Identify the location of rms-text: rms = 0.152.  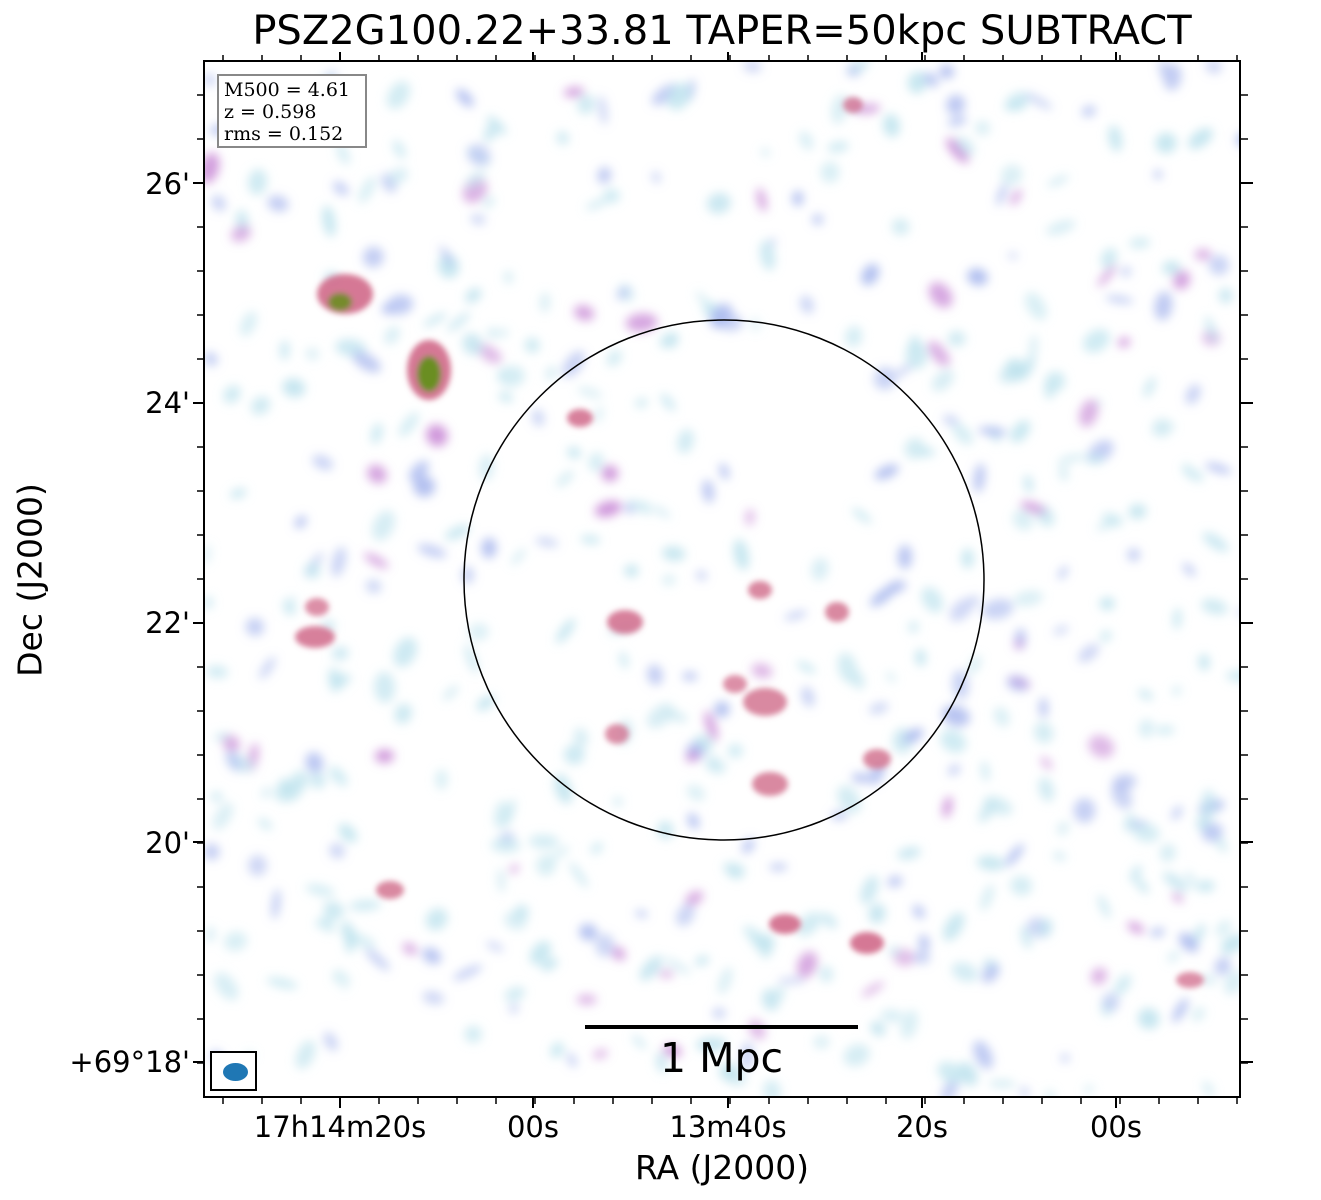
(284, 134).